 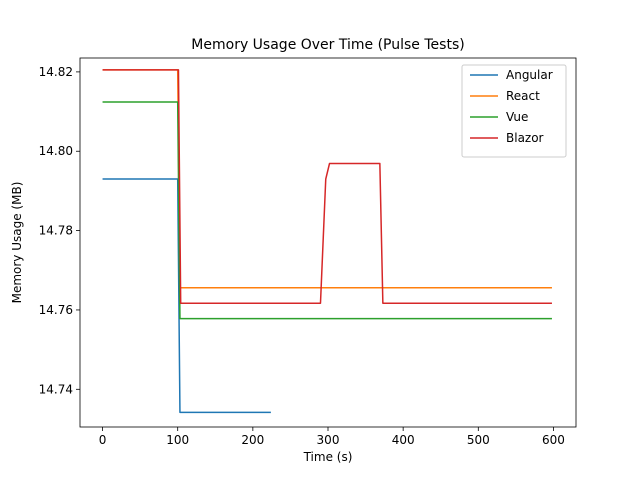 What do you see at coordinates (327, 45) in the screenshot?
I see `chart-title: Memory Usage Over Time (Pulse Tests)` at bounding box center [327, 45].